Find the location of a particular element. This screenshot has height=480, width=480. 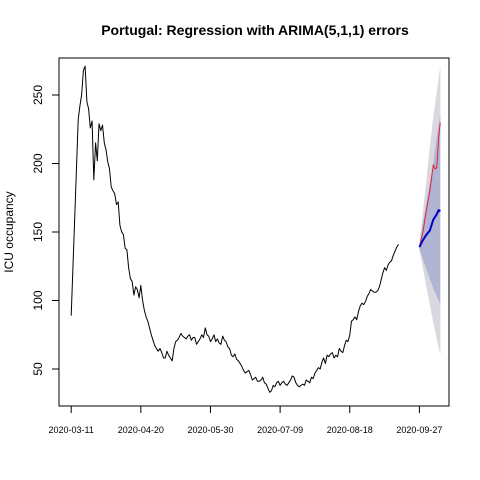

y-axis-label: ICU occupancy is located at coordinates (9, 231).